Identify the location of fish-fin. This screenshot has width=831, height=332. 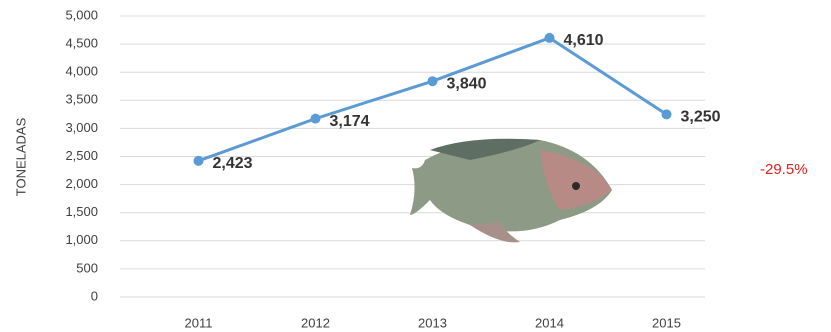
(485, 149).